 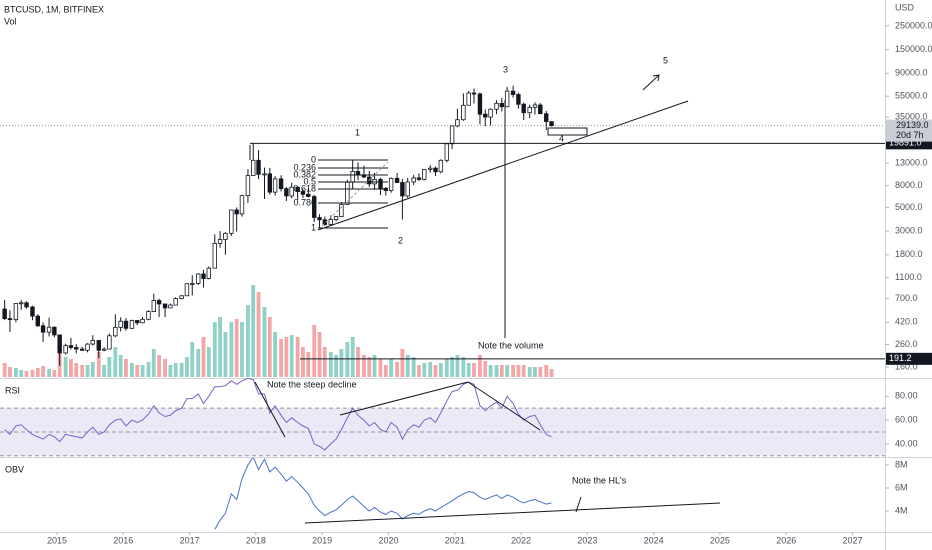 I want to click on y-tick-label: 80.00, so click(x=906, y=396).